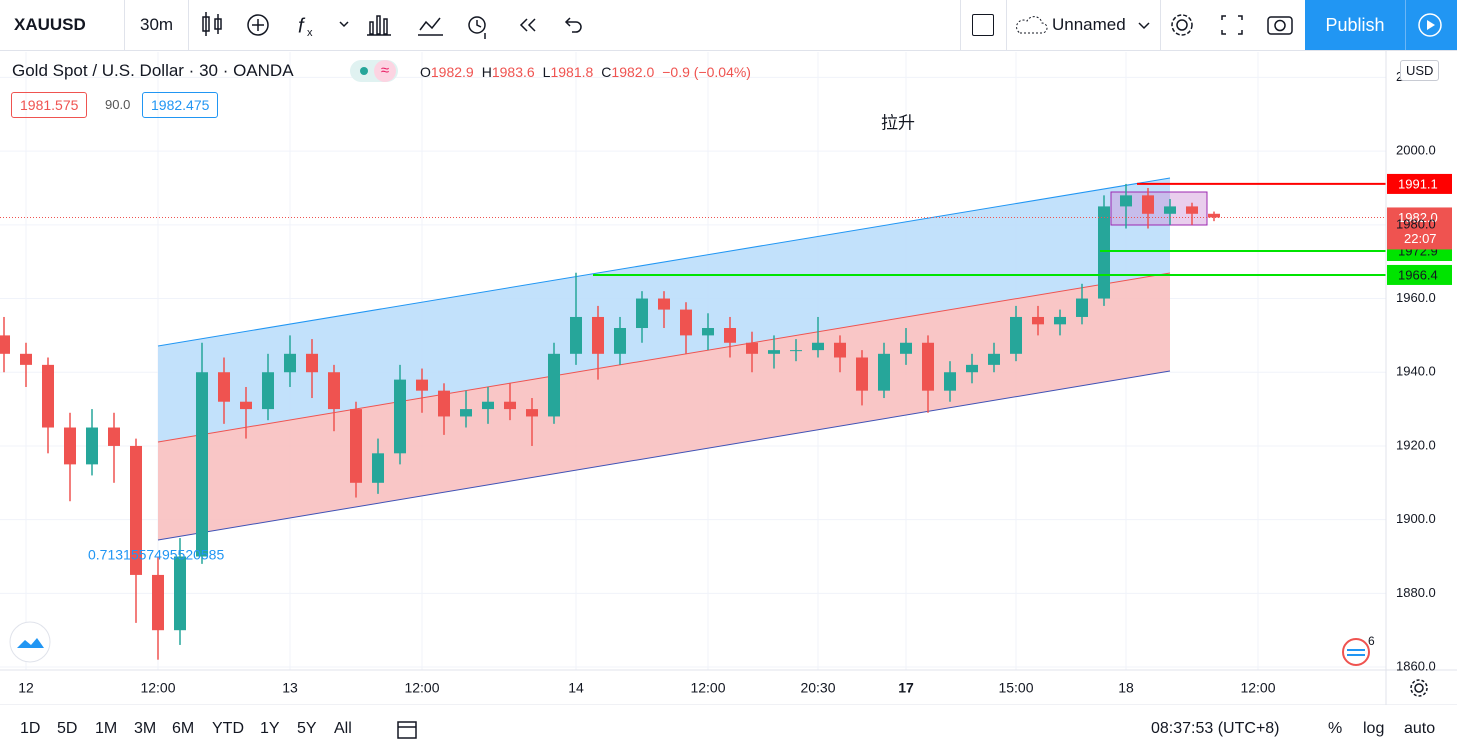 This screenshot has height=755, width=1457. I want to click on range-button: 3M, so click(145, 728).